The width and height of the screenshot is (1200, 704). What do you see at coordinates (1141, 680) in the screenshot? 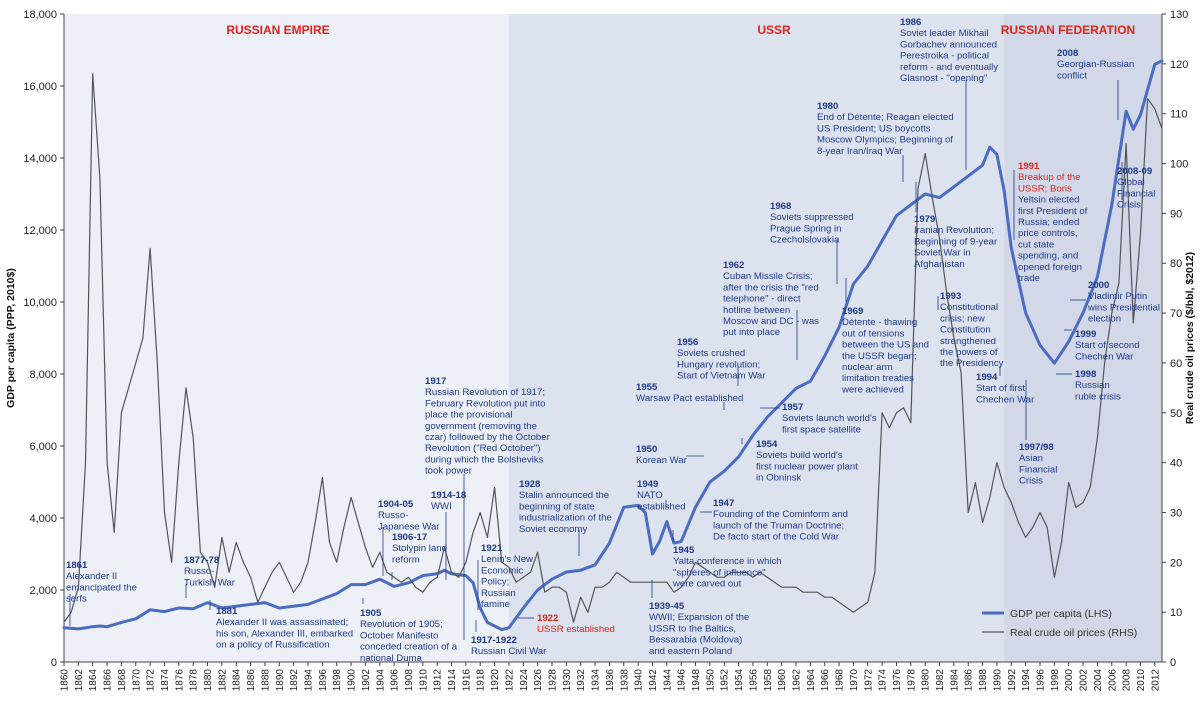
I see `x-tick-label: 2010` at bounding box center [1141, 680].